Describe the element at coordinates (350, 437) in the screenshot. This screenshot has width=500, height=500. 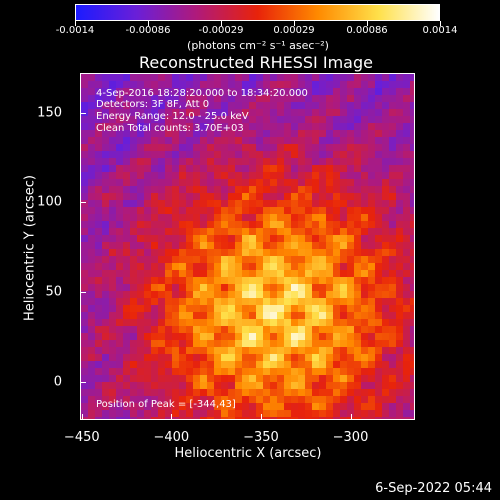
I see `x-tick-label: −300` at that location.